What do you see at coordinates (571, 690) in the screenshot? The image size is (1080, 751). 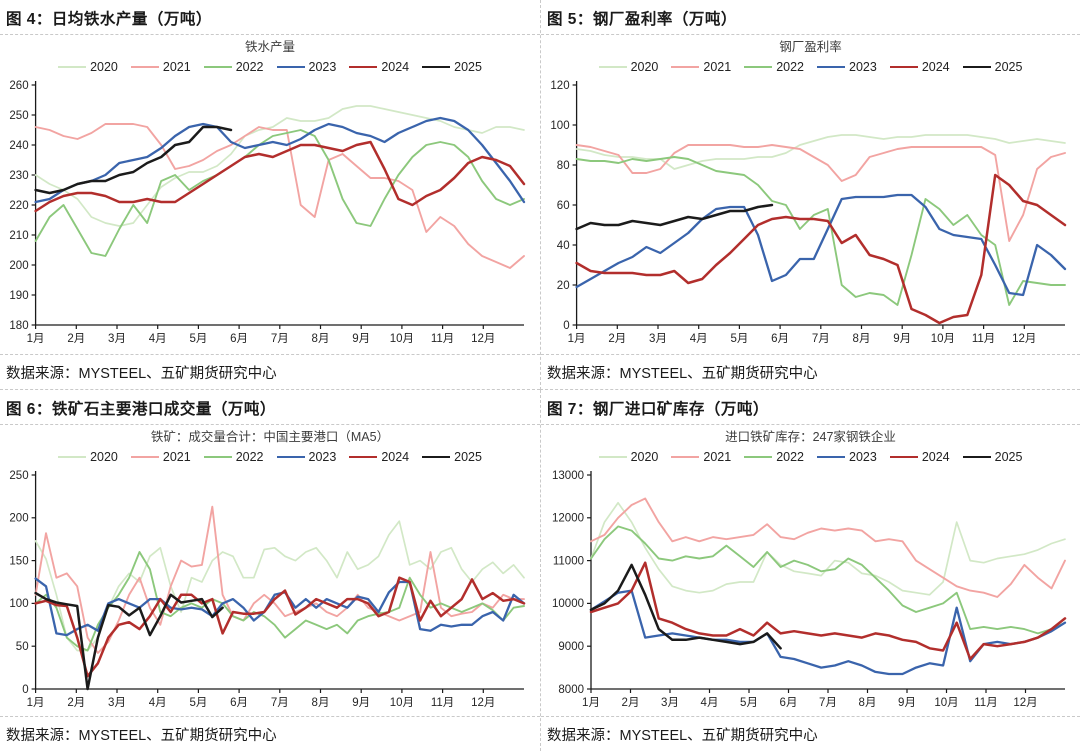 I see `svg-text: 8000` at bounding box center [571, 690].